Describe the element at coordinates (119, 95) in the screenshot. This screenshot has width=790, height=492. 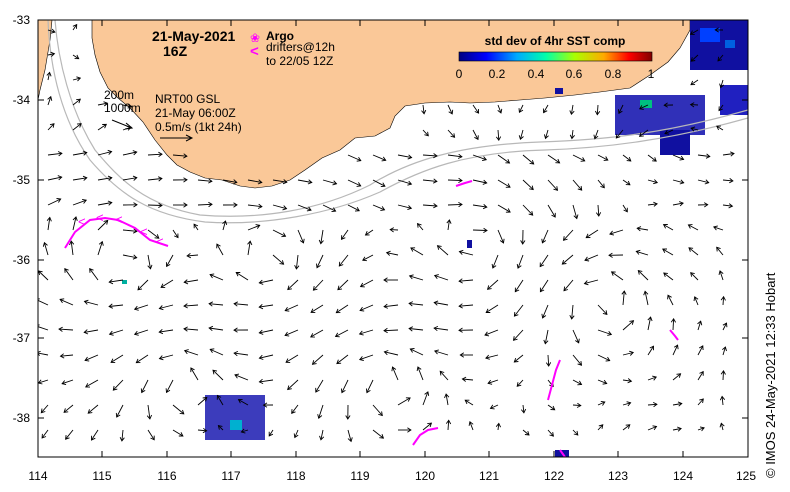
I see `isobath-200-label: 200m` at that location.